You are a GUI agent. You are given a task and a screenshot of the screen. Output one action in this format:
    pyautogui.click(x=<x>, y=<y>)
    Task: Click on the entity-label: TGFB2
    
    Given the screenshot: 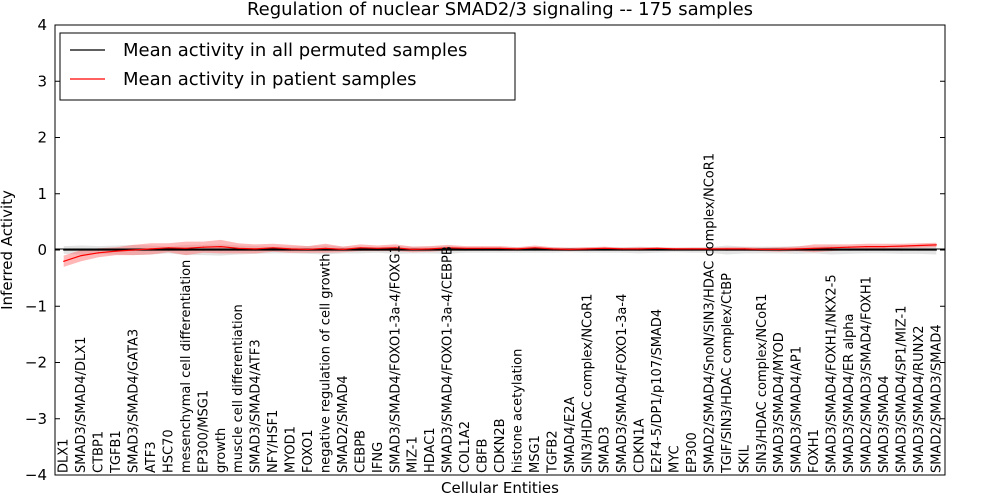 What is the action you would take?
    pyautogui.click(x=552, y=452)
    